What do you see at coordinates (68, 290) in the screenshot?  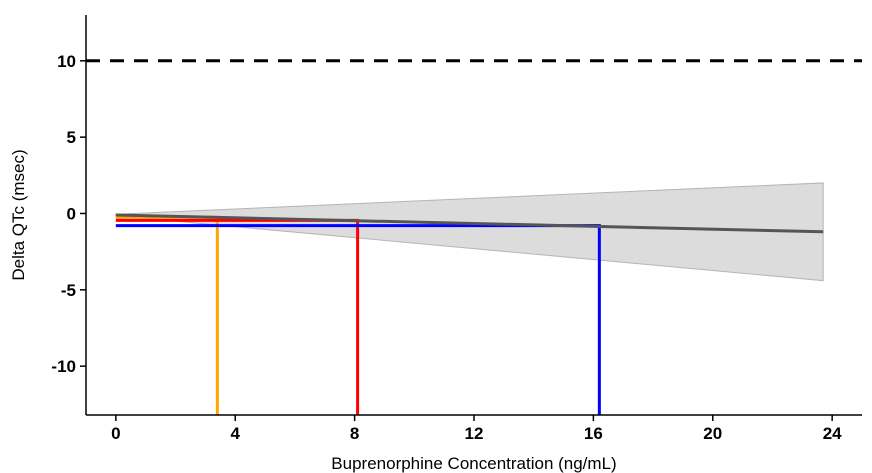 I see `y-tick-label--5: -5` at bounding box center [68, 290].